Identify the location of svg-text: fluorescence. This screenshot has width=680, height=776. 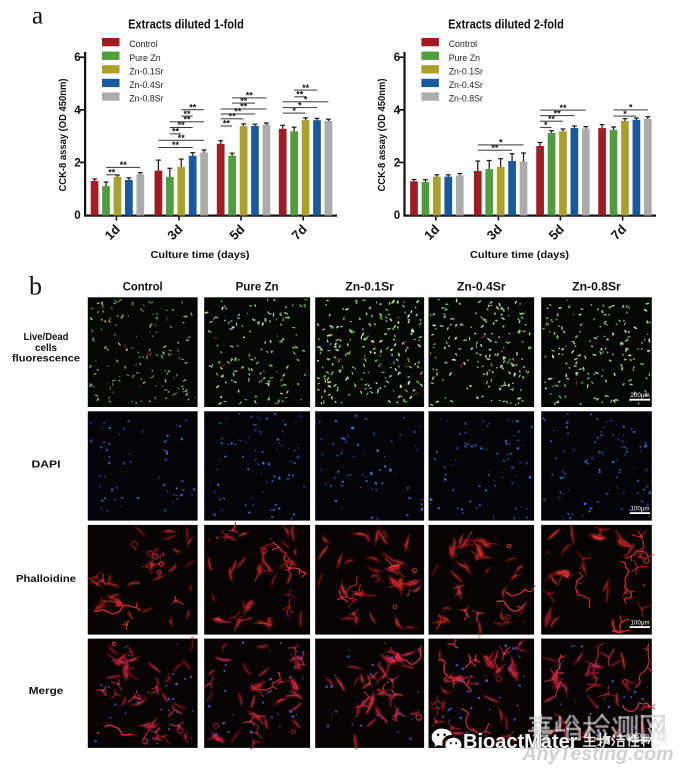
(46, 359).